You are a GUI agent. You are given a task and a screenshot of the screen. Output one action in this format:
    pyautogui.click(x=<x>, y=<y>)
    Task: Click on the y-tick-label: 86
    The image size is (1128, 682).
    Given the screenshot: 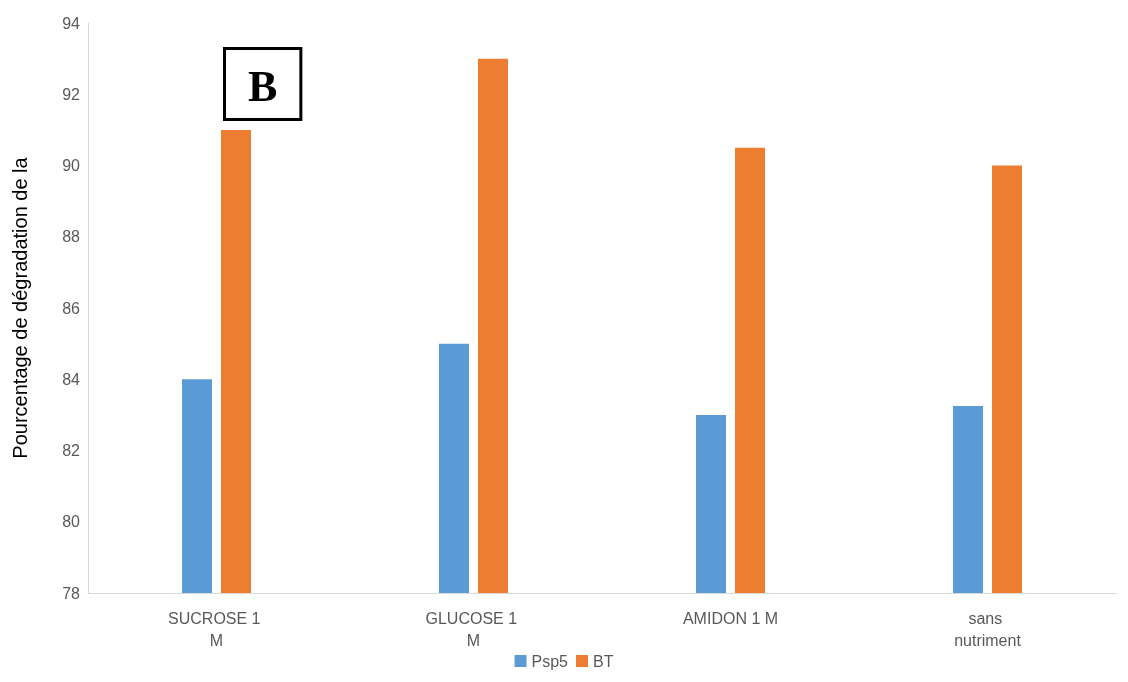 What is the action you would take?
    pyautogui.click(x=71, y=308)
    